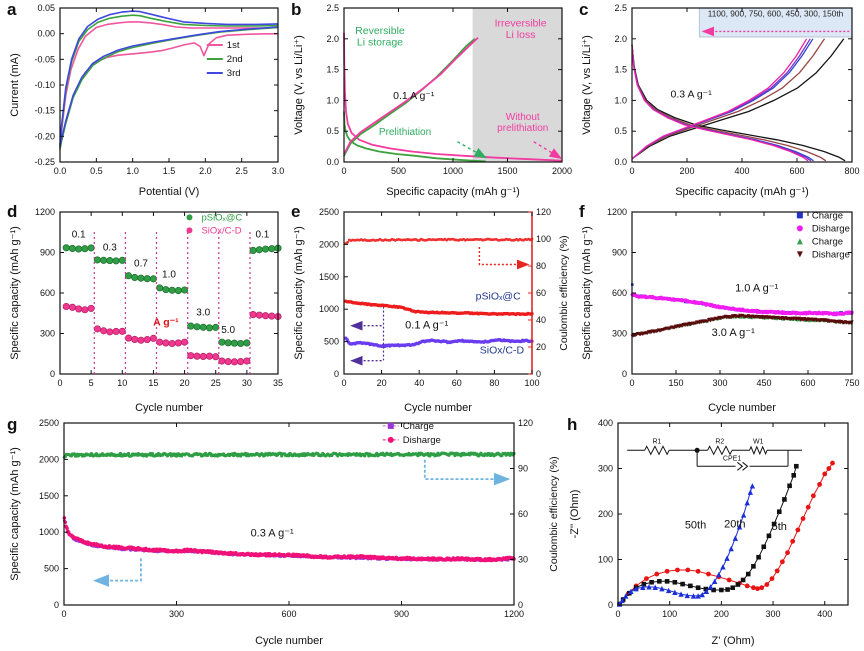 This screenshot has width=864, height=651. What do you see at coordinates (234, 73) in the screenshot?
I see `svg-text: 3rd` at bounding box center [234, 73].